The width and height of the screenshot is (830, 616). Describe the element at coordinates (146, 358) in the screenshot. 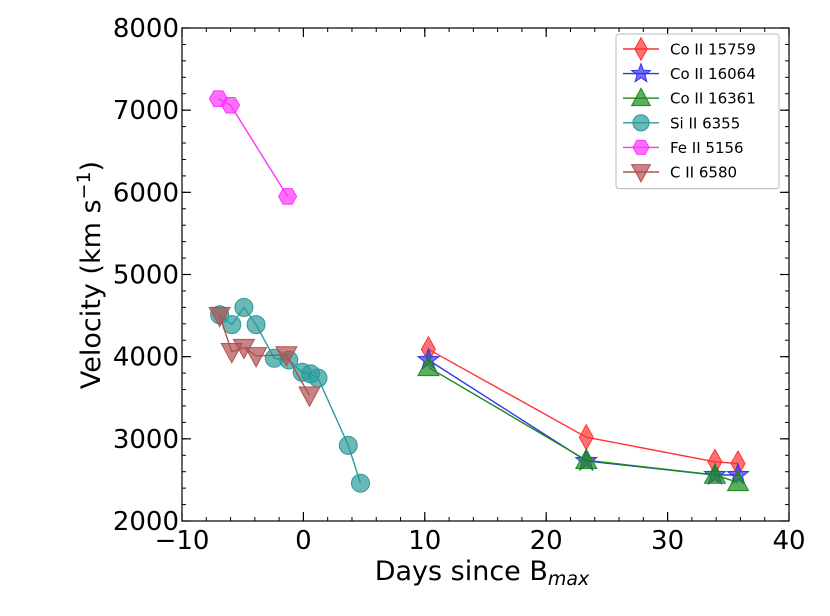

I see `y-tick-label: 4000` at that location.